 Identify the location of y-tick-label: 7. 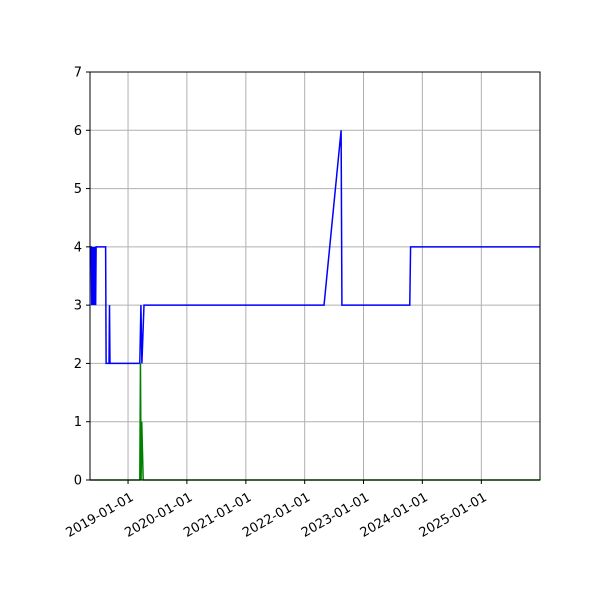
(78, 73).